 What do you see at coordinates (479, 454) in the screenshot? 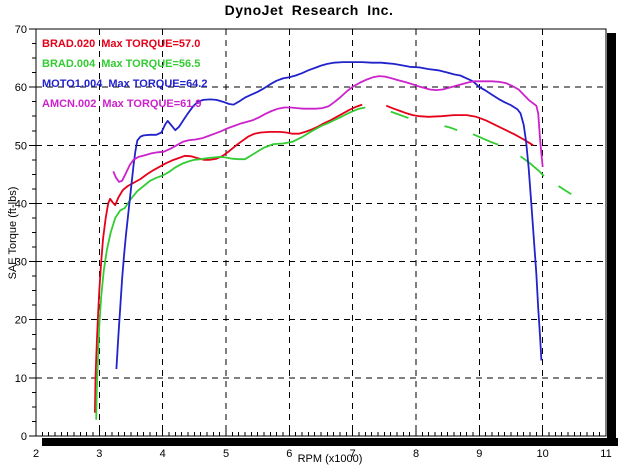
I see `x-tick-label: 9` at bounding box center [479, 454].